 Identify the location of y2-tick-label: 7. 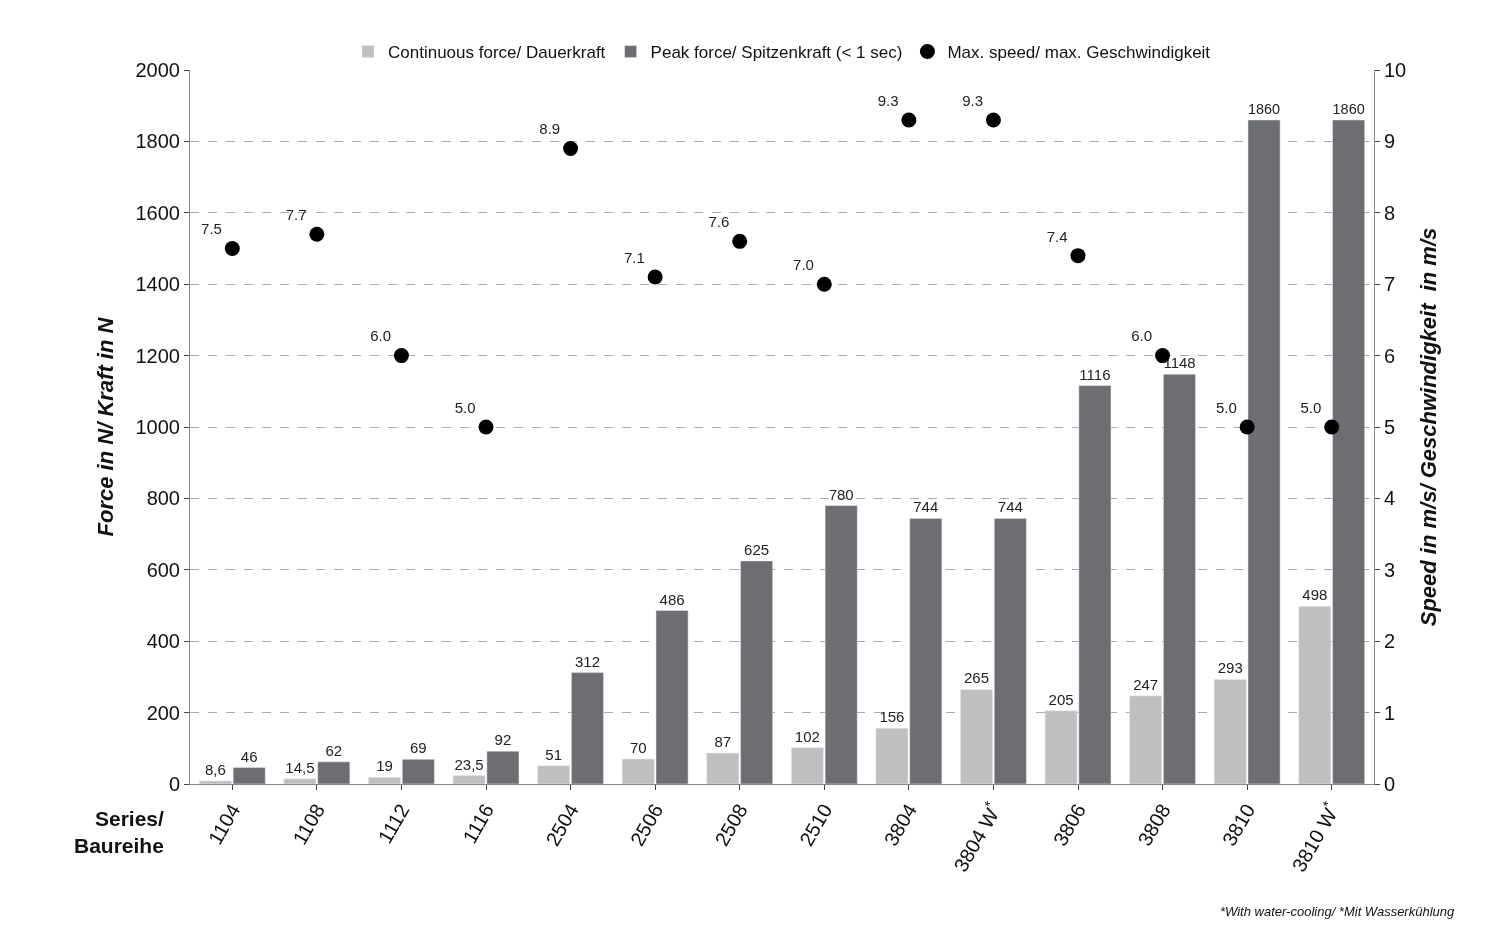
(1390, 284).